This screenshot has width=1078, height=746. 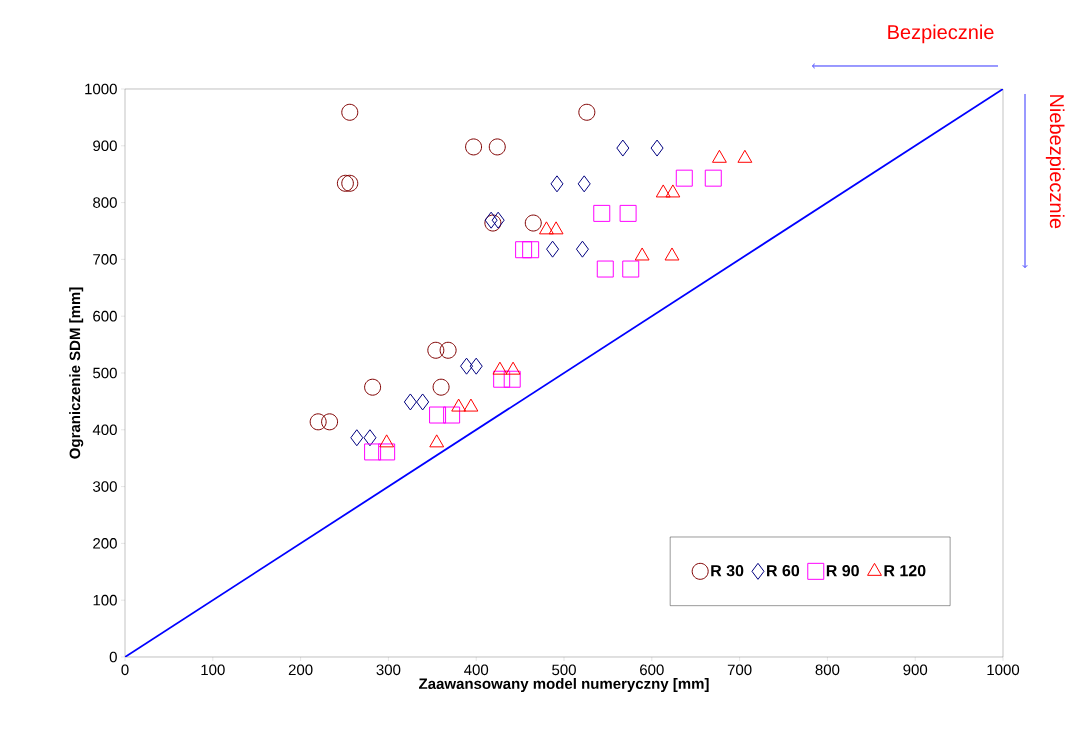 I want to click on x-tick-label: 100, so click(x=213, y=670).